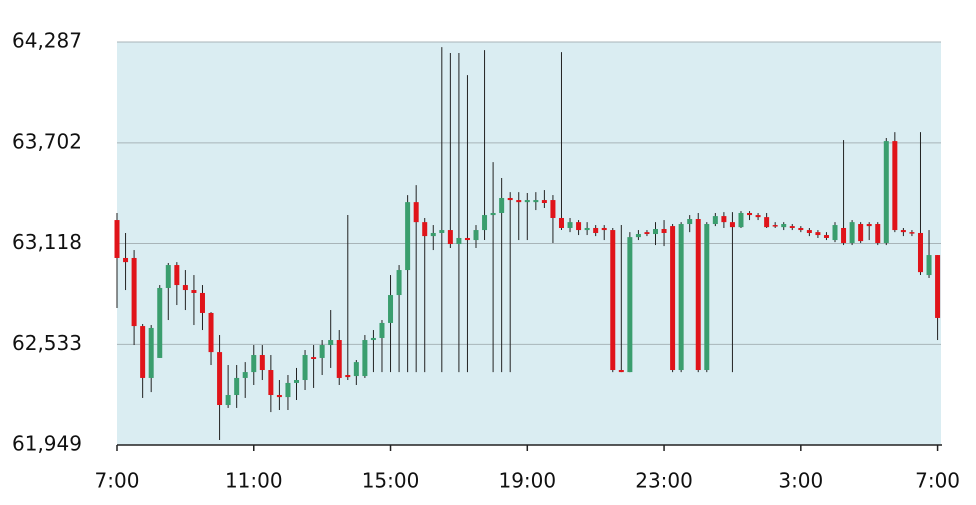  What do you see at coordinates (47, 343) in the screenshot?
I see `y-tick-label: 62,533` at bounding box center [47, 343].